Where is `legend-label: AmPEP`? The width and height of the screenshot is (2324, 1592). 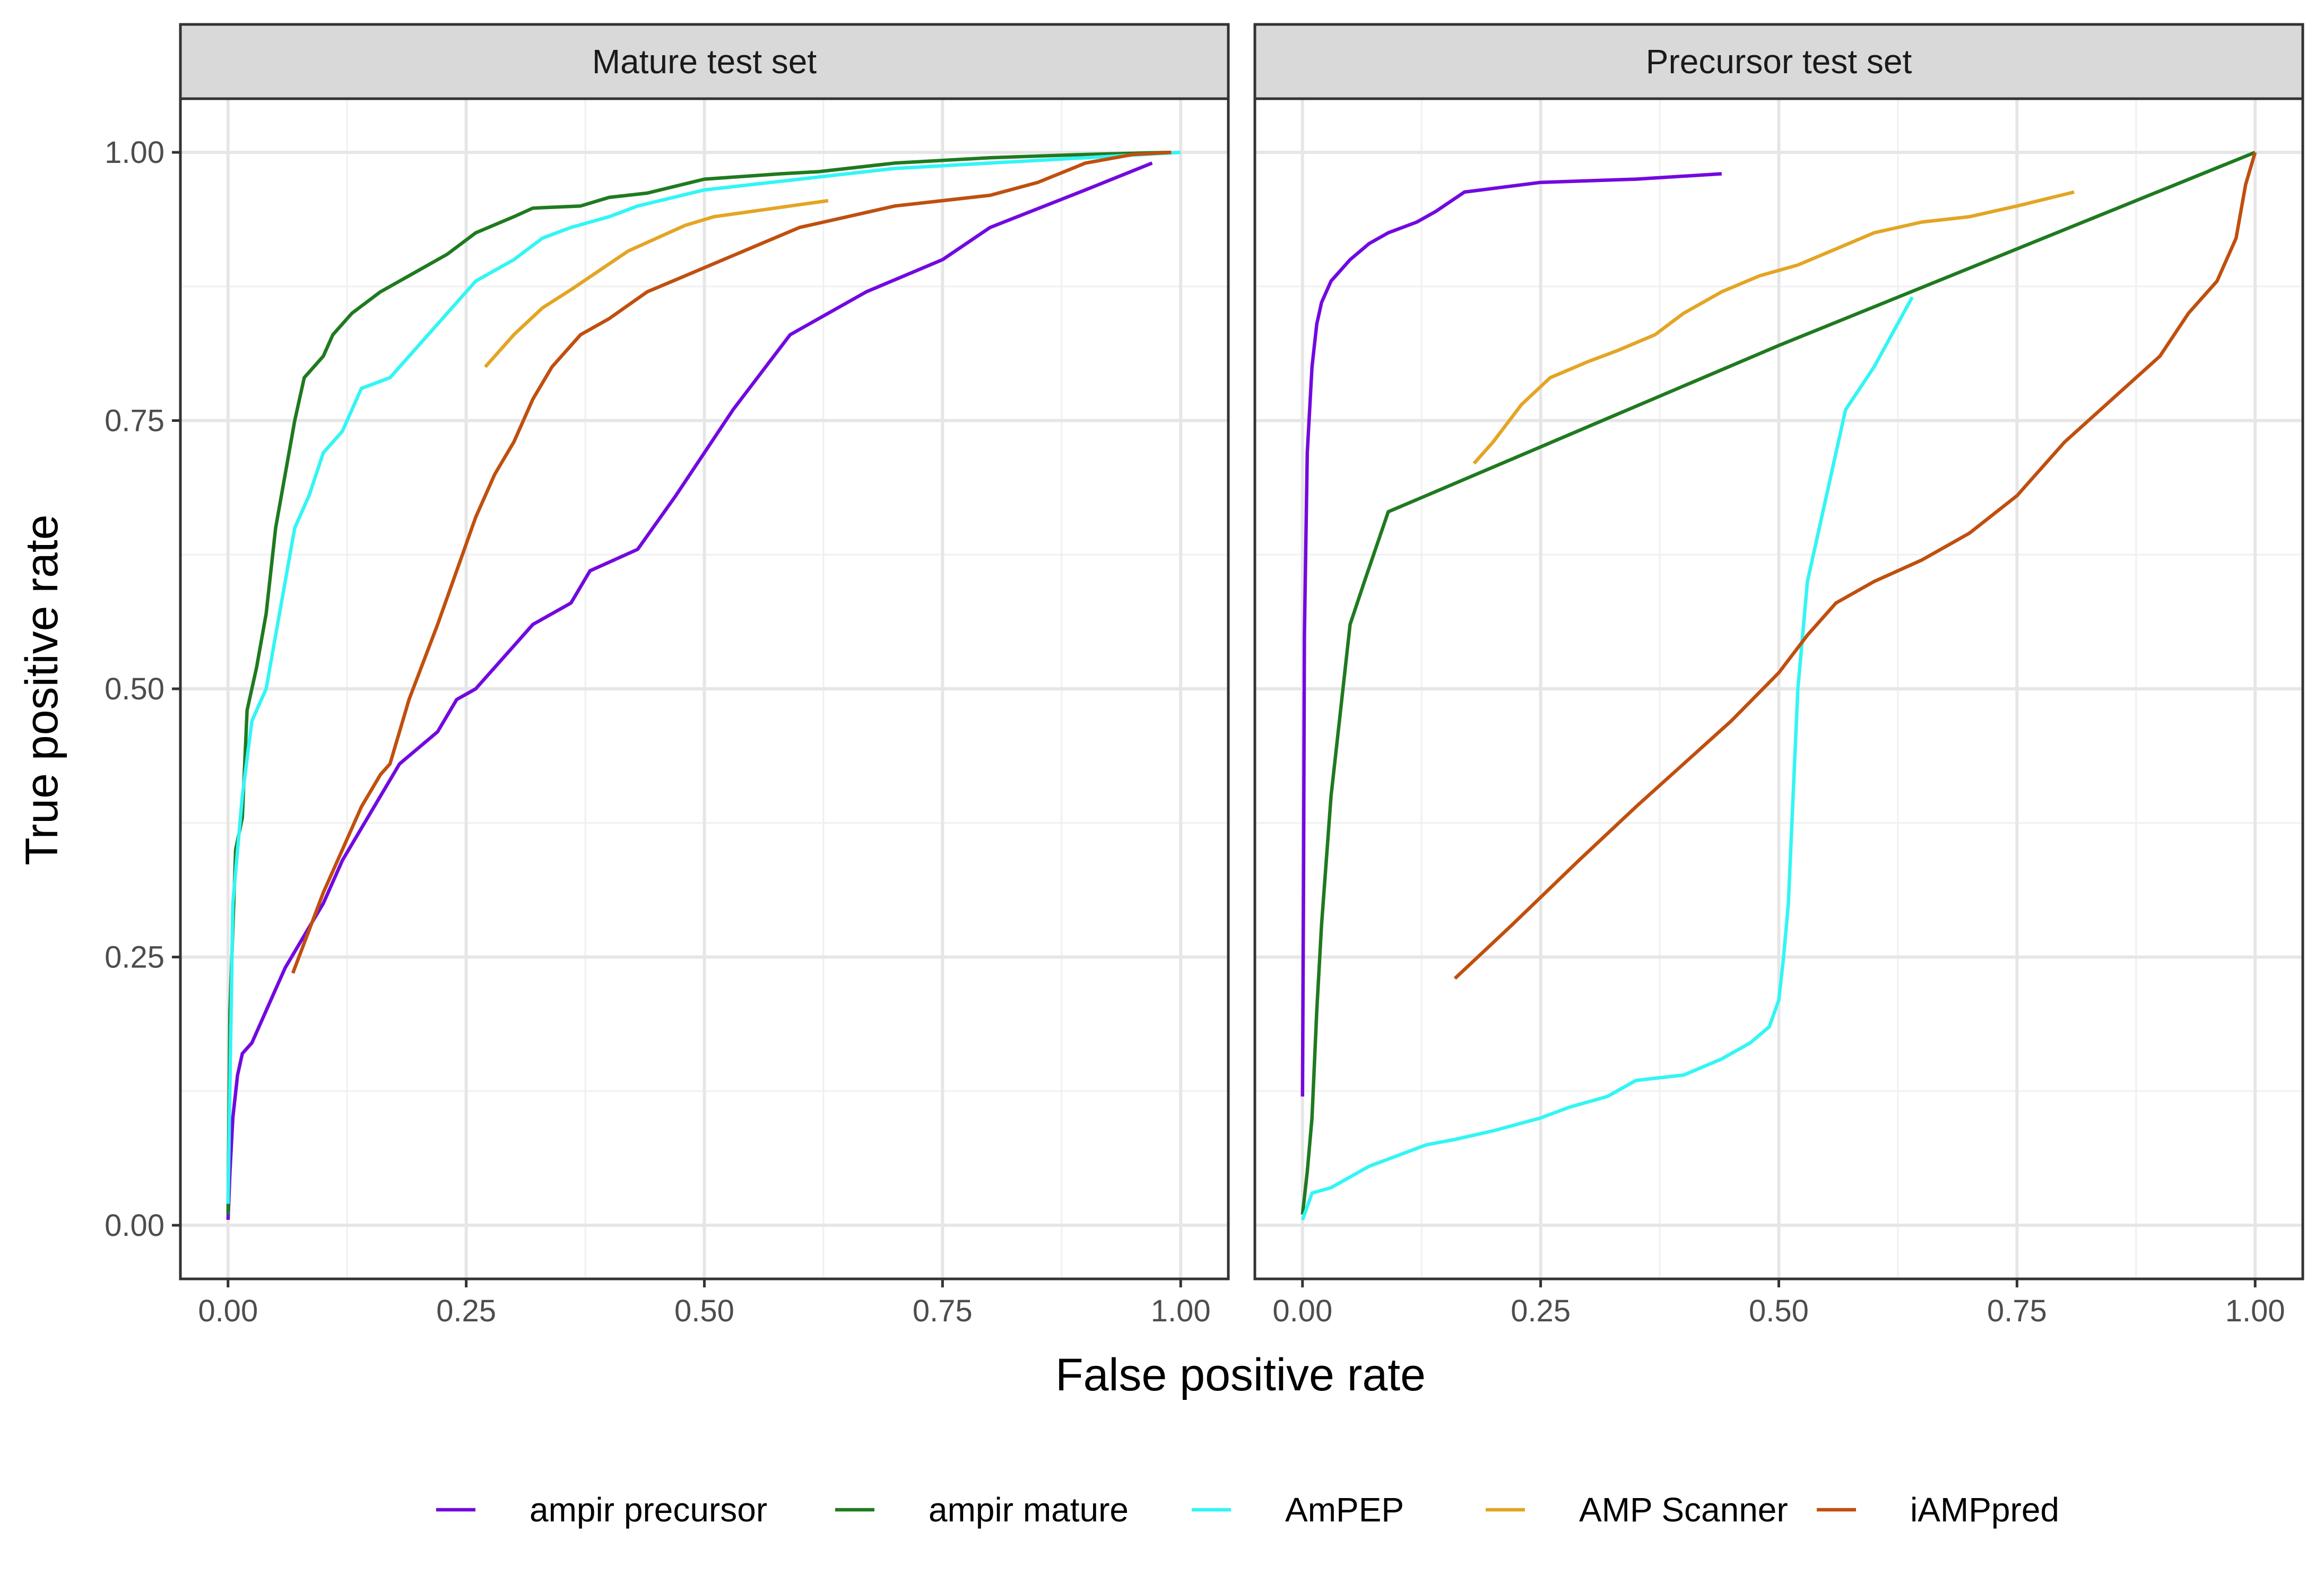 legend-label: AmPEP is located at coordinates (1344, 1510).